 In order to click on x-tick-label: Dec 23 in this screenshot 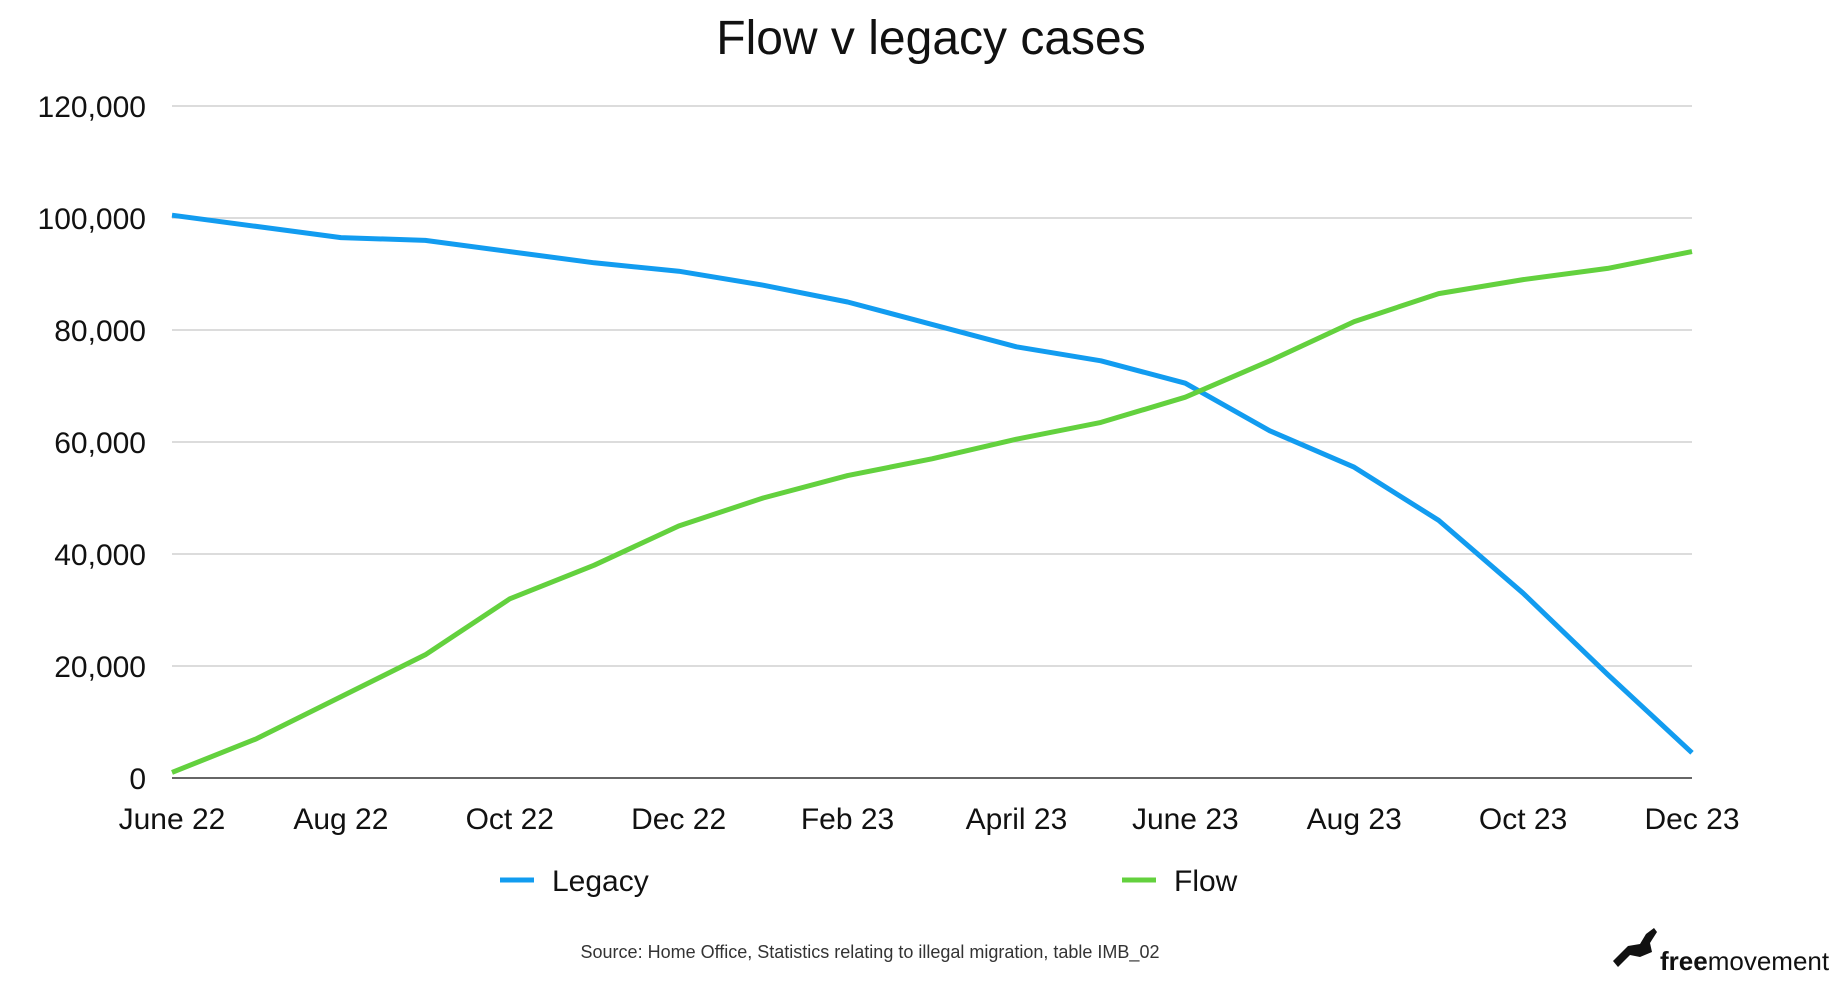, I will do `click(1691, 819)`.